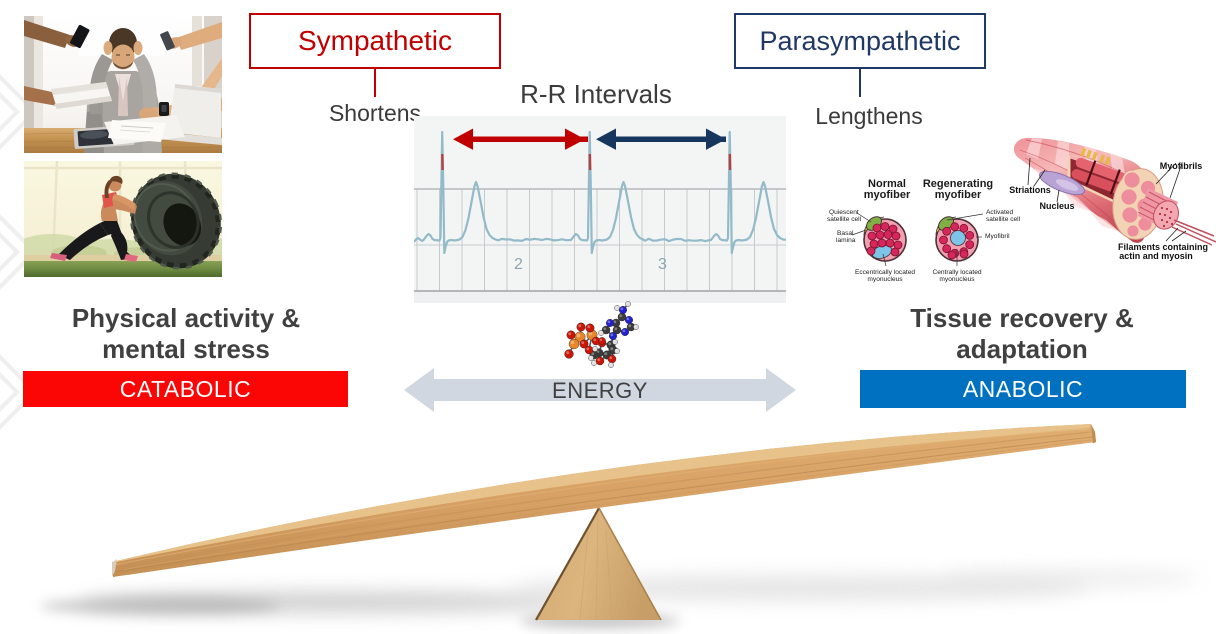 The width and height of the screenshot is (1216, 634). What do you see at coordinates (956, 272) in the screenshot?
I see `svg-text: Centrally located` at bounding box center [956, 272].